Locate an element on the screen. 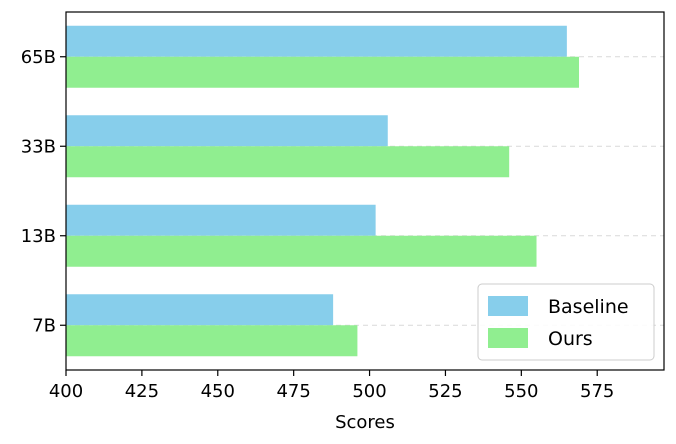  legend-label-baseline: Baseline is located at coordinates (588, 307).